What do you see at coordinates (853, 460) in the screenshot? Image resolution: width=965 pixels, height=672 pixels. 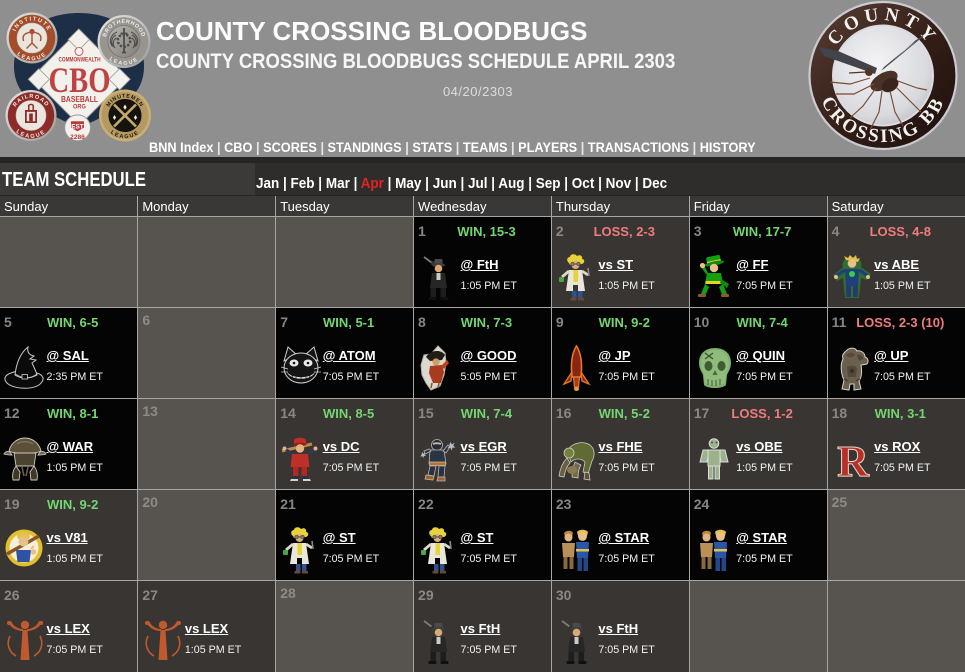 I see `svg-text: R` at bounding box center [853, 460].